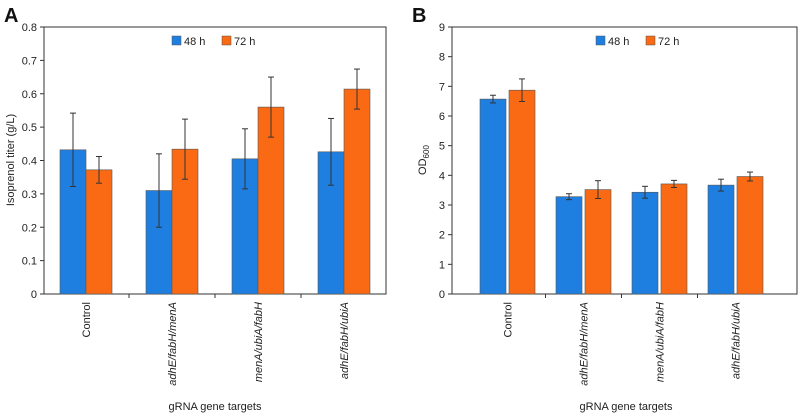 The width and height of the screenshot is (809, 417). Describe the element at coordinates (442, 236) in the screenshot. I see `y-tick-label: 2` at that location.